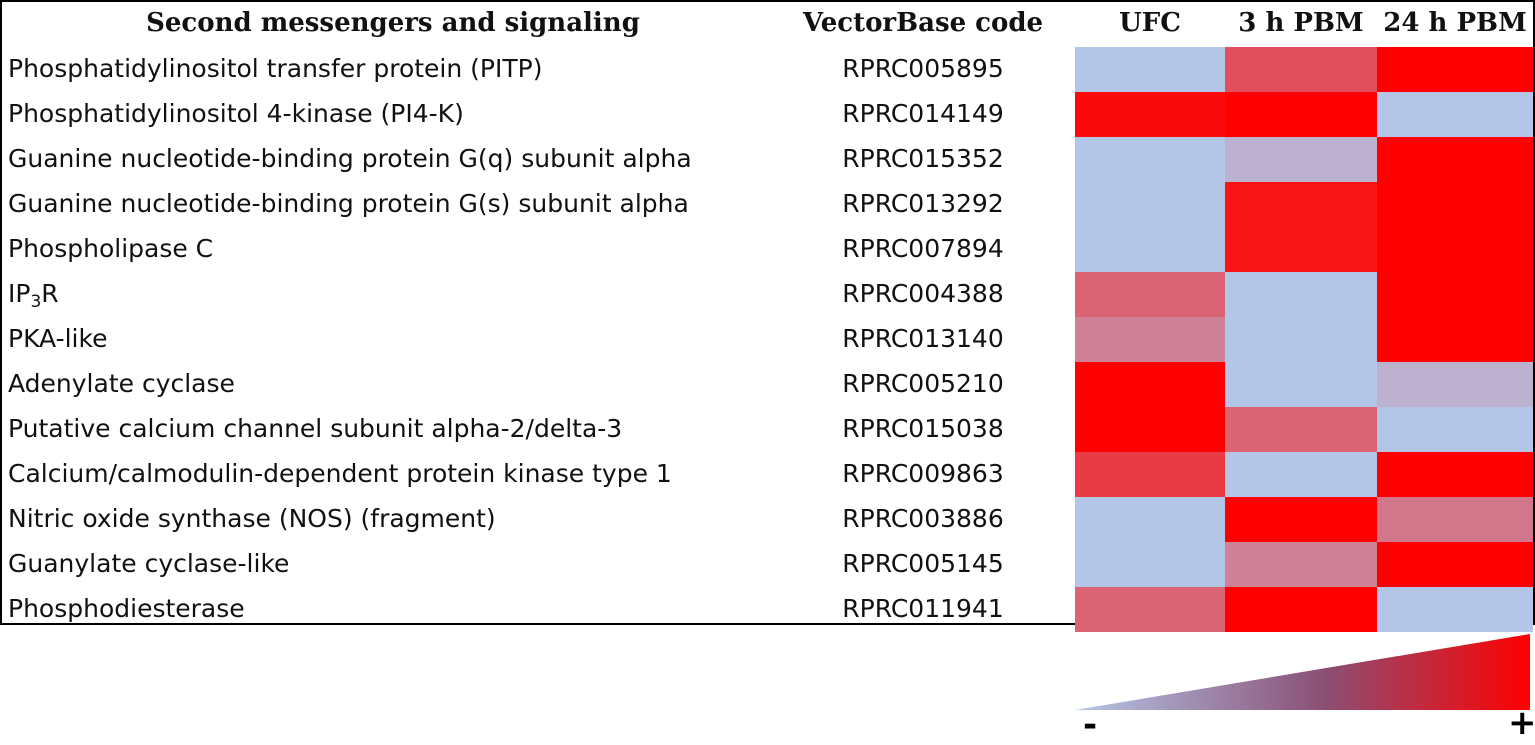 The height and width of the screenshot is (745, 1535). What do you see at coordinates (236, 113) in the screenshot?
I see `row-gene-name: Phosphatidylinositol 4-kinase (PI4-K)` at bounding box center [236, 113].